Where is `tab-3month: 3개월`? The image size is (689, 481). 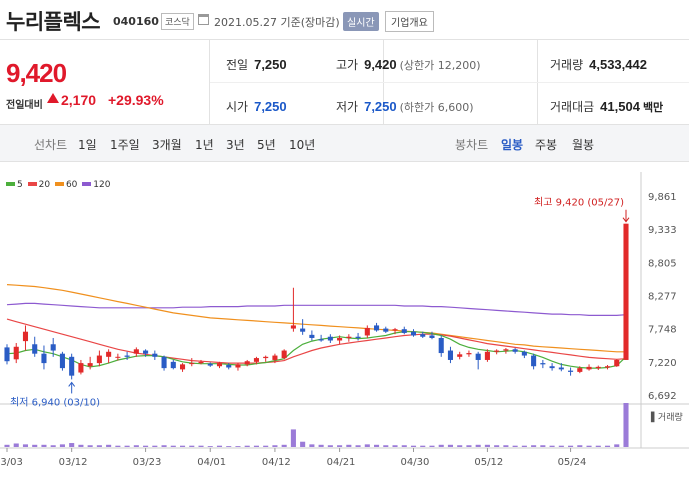 tab-3month: 3개월 is located at coordinates (167, 145).